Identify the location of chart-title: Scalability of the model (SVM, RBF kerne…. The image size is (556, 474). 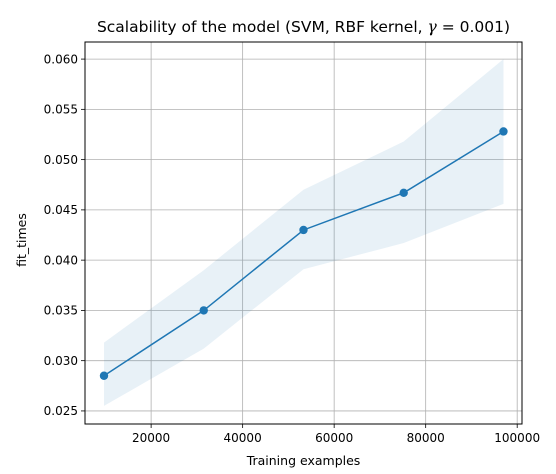
(303, 27).